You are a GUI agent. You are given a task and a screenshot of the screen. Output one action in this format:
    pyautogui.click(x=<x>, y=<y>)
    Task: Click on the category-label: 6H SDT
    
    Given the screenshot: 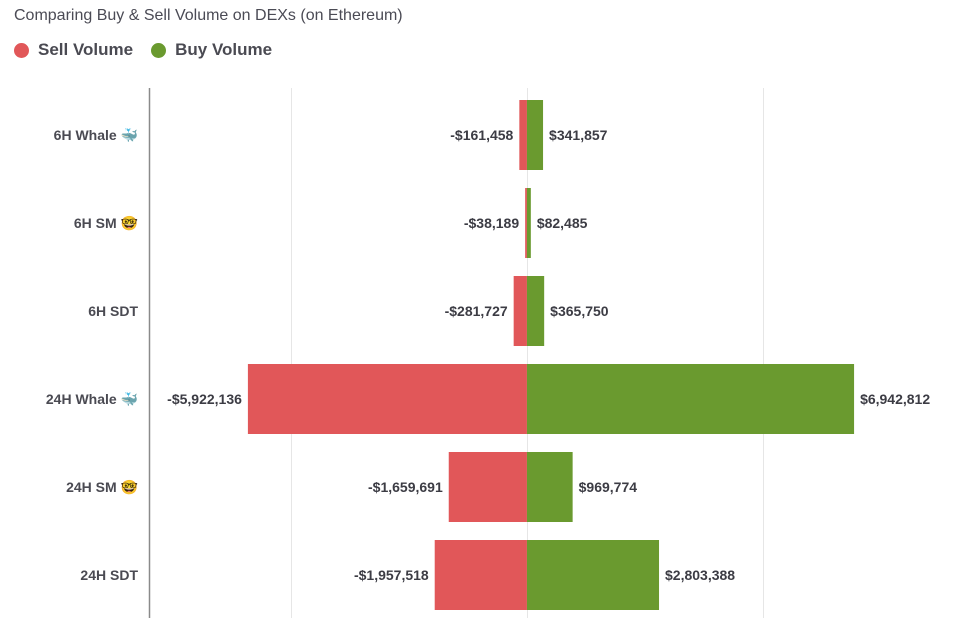 What is the action you would take?
    pyautogui.click(x=113, y=311)
    